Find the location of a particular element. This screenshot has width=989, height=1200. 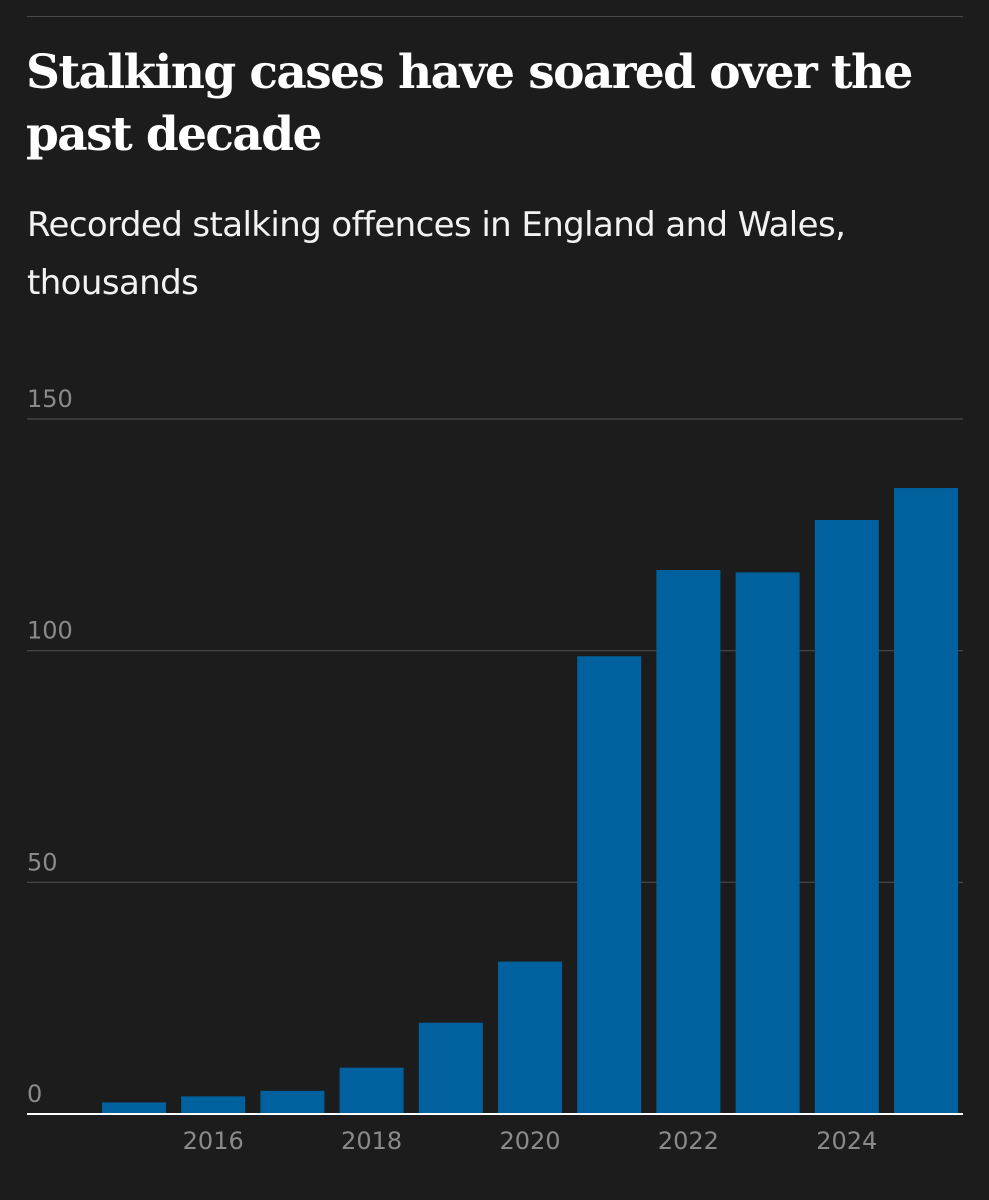

bar-2017 is located at coordinates (292, 1102).